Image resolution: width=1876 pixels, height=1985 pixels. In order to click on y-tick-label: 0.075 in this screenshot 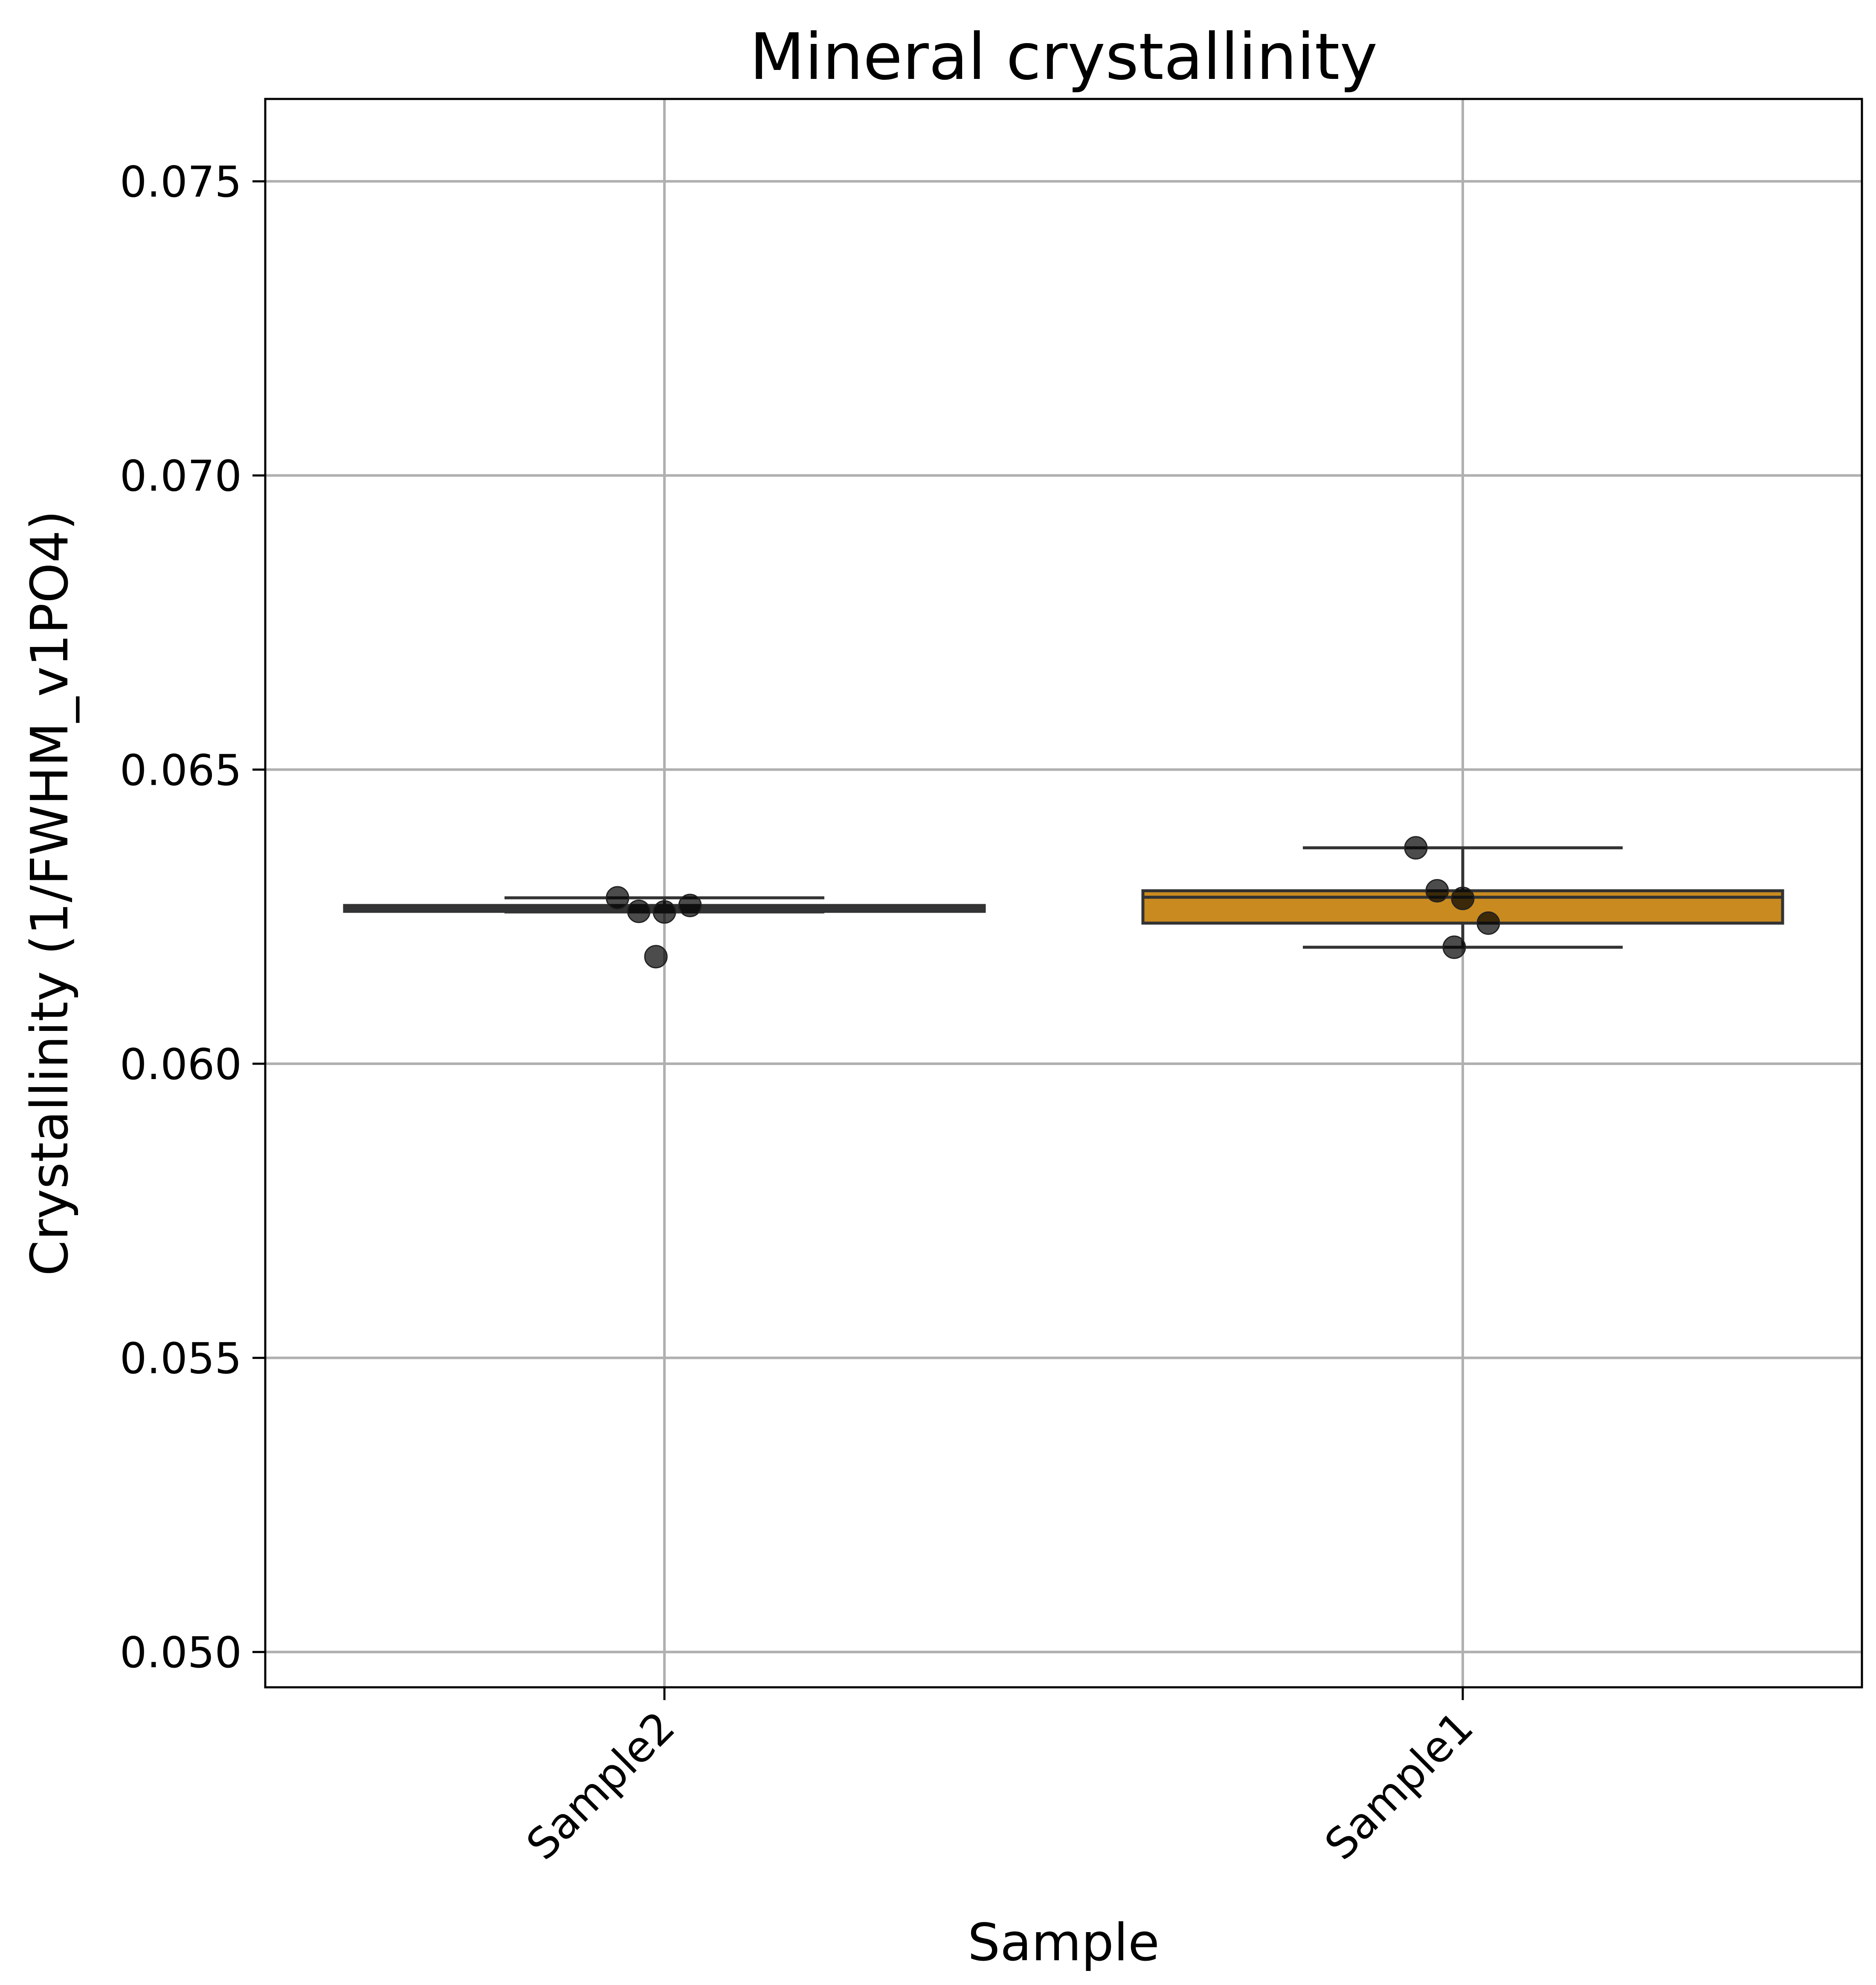, I will do `click(181, 182)`.